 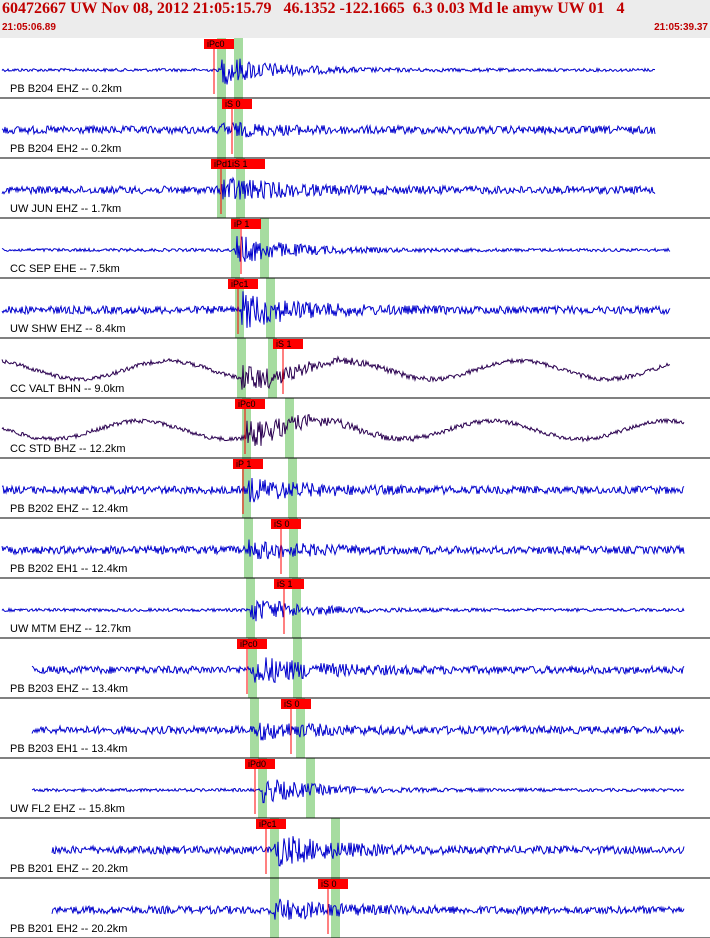 I want to click on station-label: PB B201 EH2 -- 20.2km, so click(x=68, y=929).